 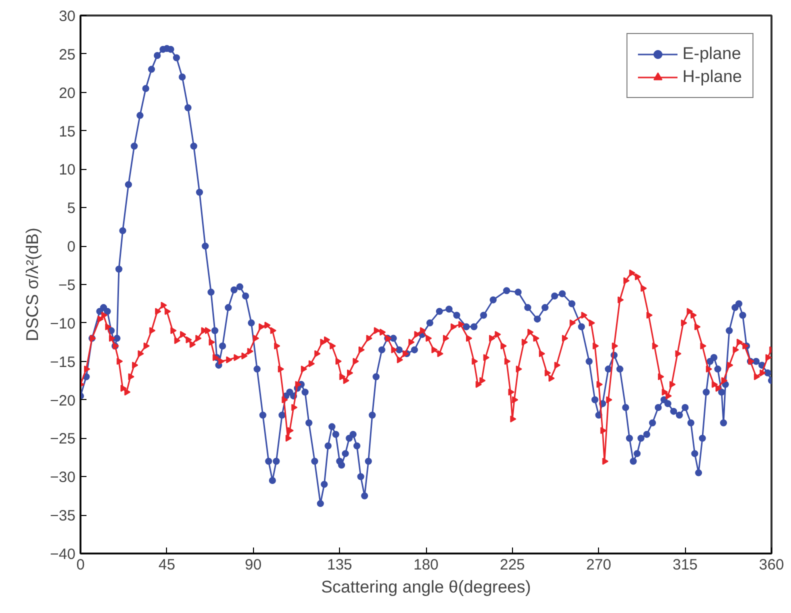 What do you see at coordinates (67, 16) in the screenshot?
I see `y-tick-label: 30` at bounding box center [67, 16].